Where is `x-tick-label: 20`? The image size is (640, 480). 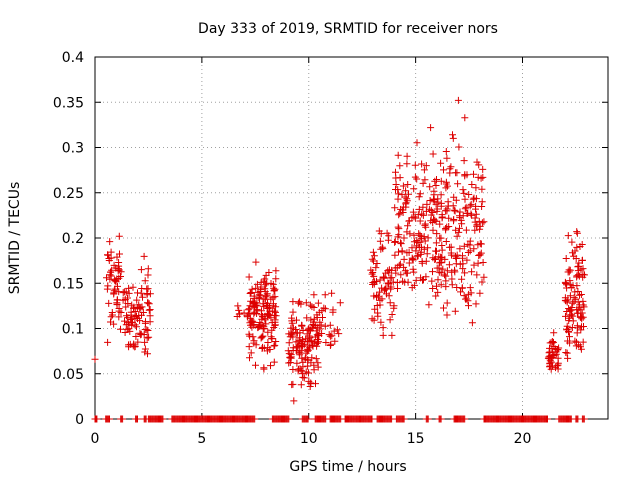
x-tick-label: 20 is located at coordinates (523, 439).